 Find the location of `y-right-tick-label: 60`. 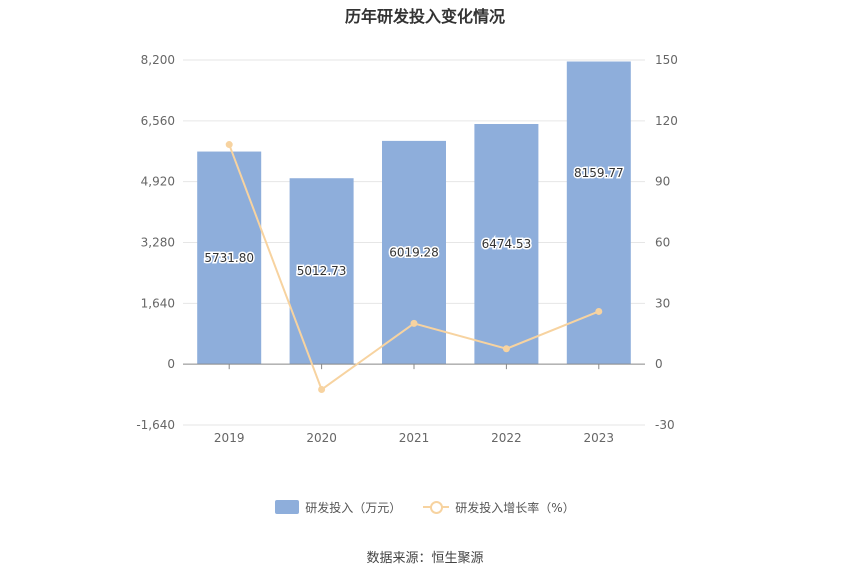

y-right-tick-label: 60 is located at coordinates (662, 243).